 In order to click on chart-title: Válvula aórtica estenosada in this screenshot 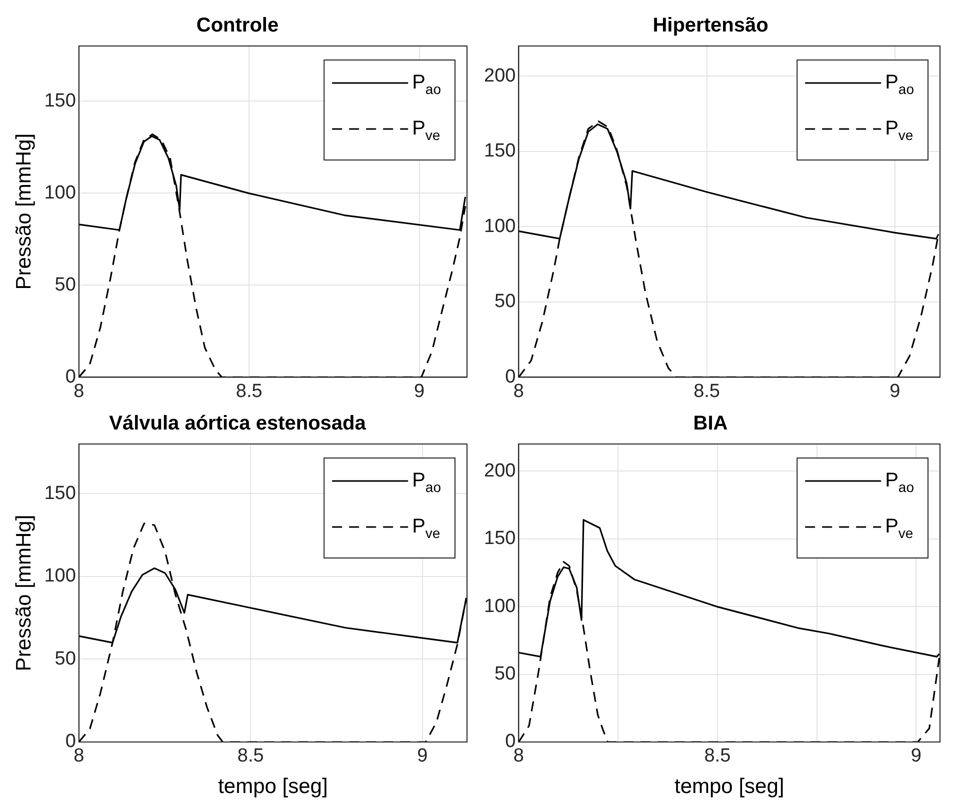, I will do `click(238, 423)`.